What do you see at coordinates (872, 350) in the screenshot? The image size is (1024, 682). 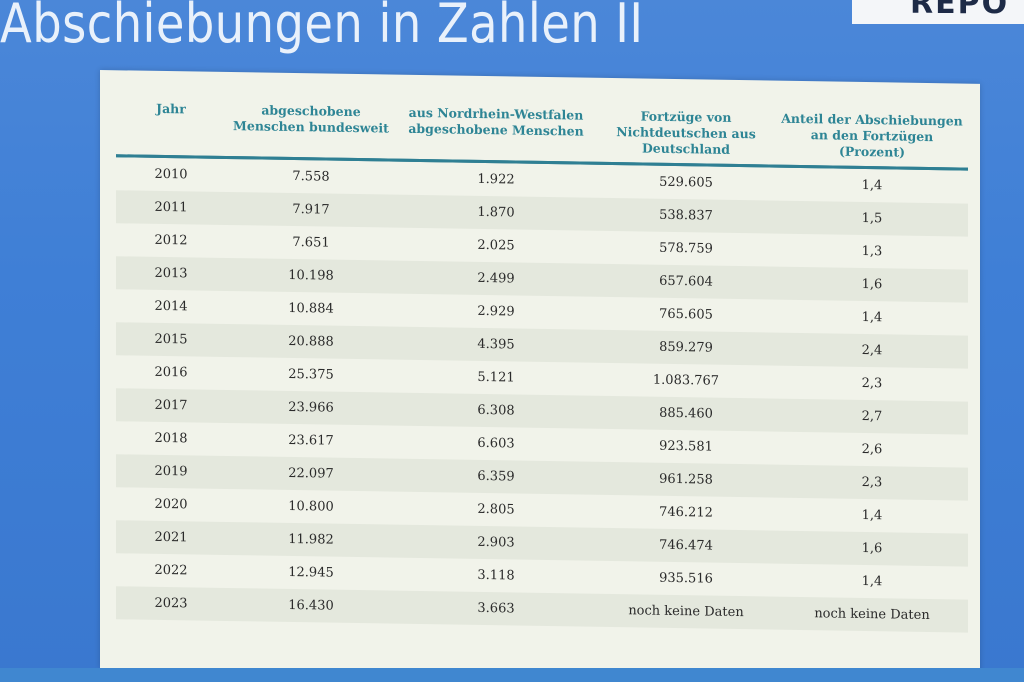 I see `share-cell: 2,4` at bounding box center [872, 350].